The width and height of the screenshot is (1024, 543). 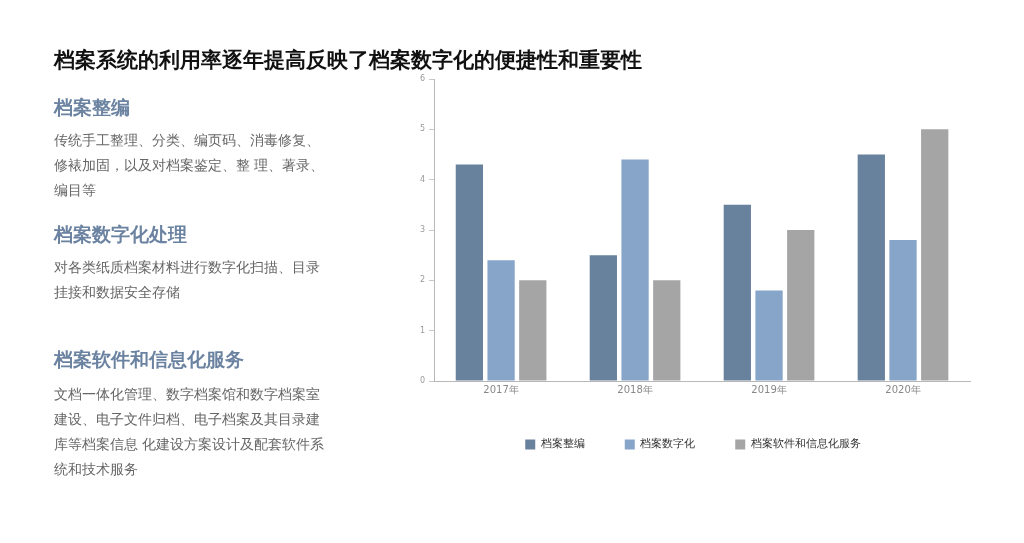 I want to click on y-tick-label: 2, so click(x=423, y=280).